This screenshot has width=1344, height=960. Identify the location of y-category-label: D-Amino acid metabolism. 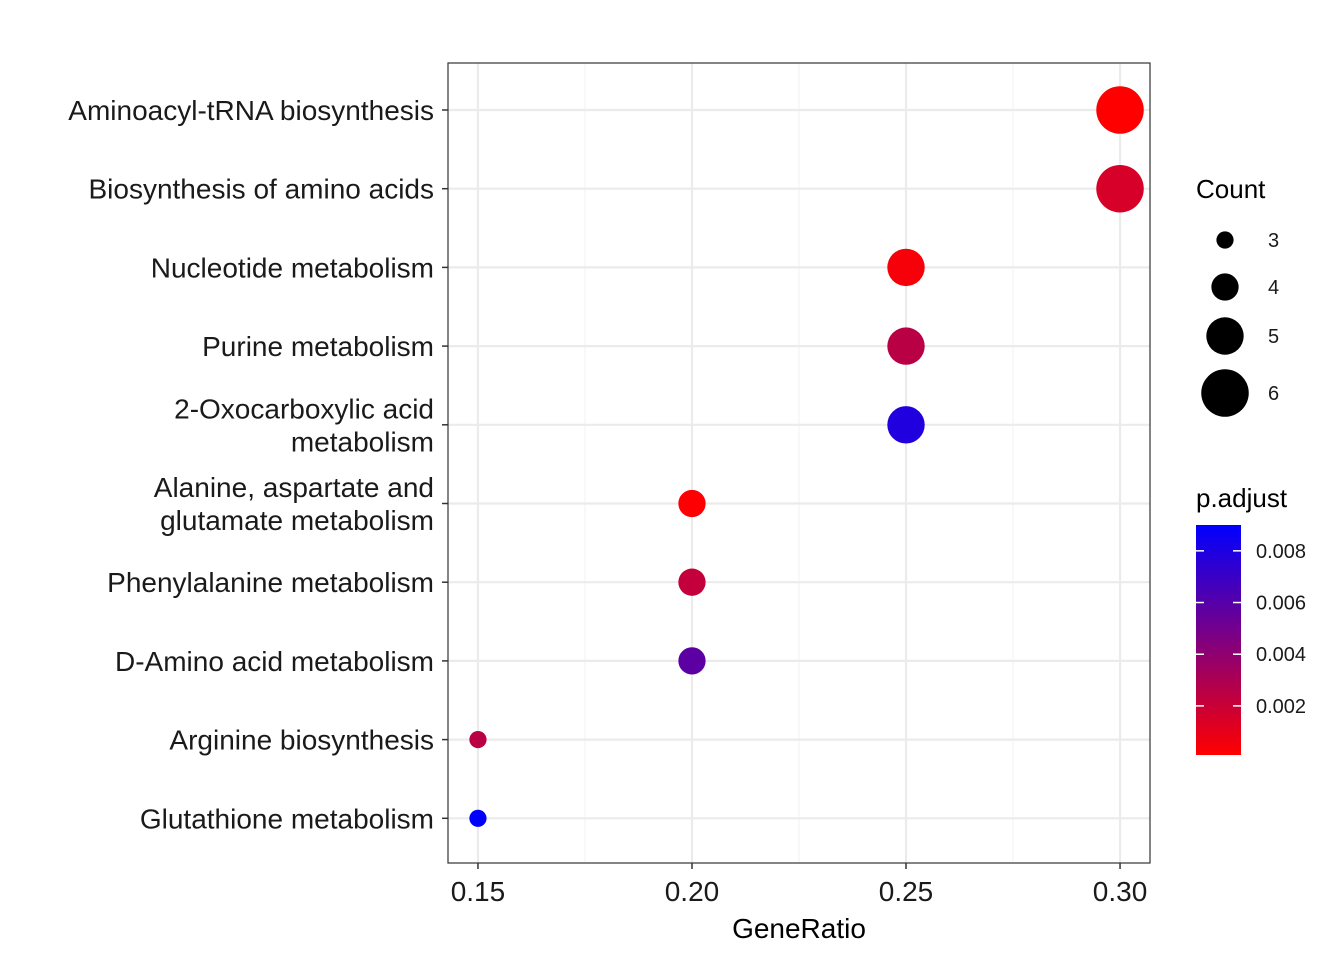
(274, 661).